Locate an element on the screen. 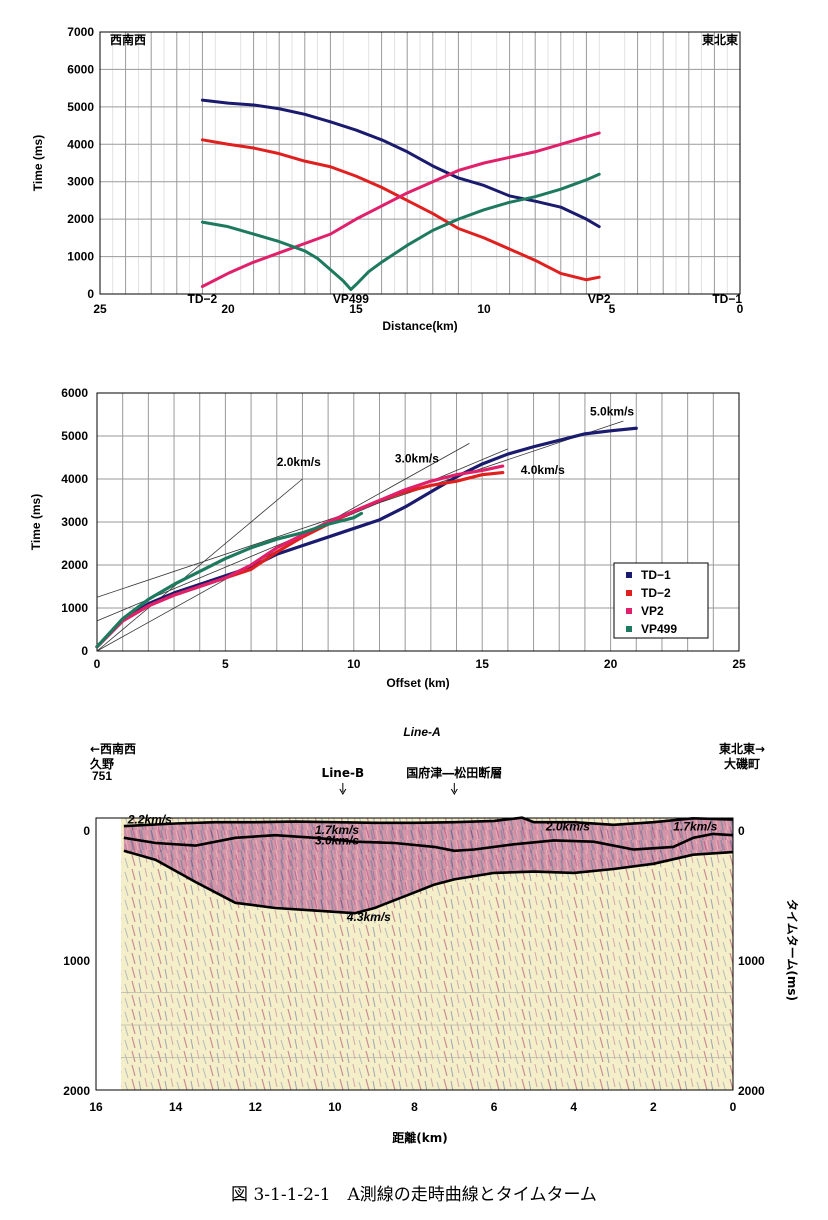 Image resolution: width=828 pixels, height=1220 pixels. c1-series-td2-line is located at coordinates (400, 210).